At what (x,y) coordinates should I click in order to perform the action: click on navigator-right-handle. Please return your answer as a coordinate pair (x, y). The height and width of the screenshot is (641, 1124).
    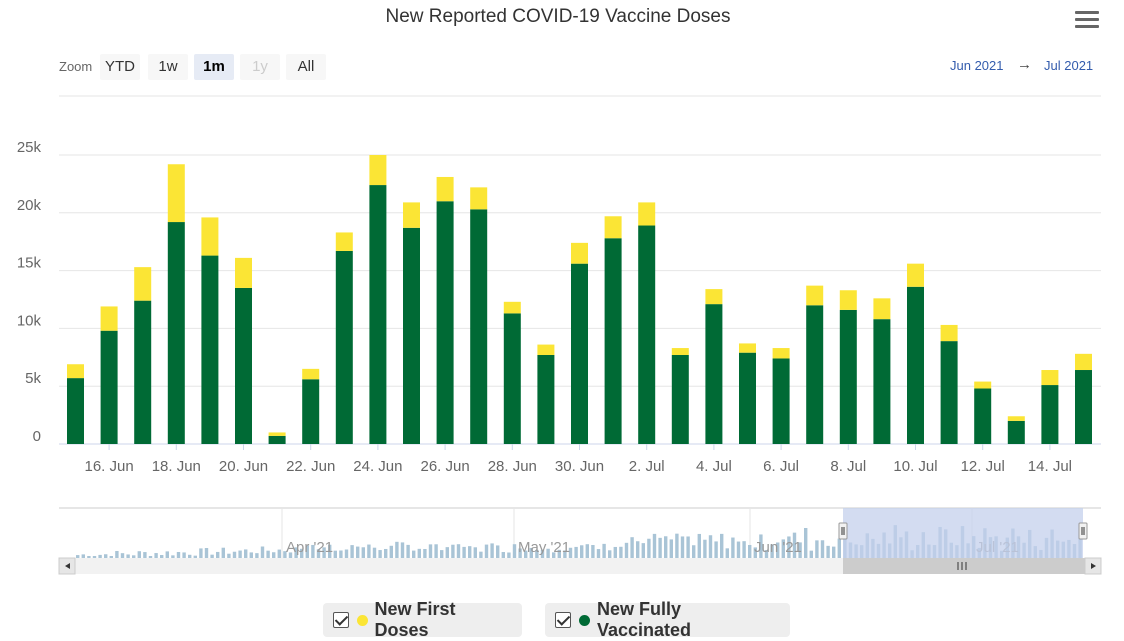
    Looking at the image, I should click on (1083, 531).